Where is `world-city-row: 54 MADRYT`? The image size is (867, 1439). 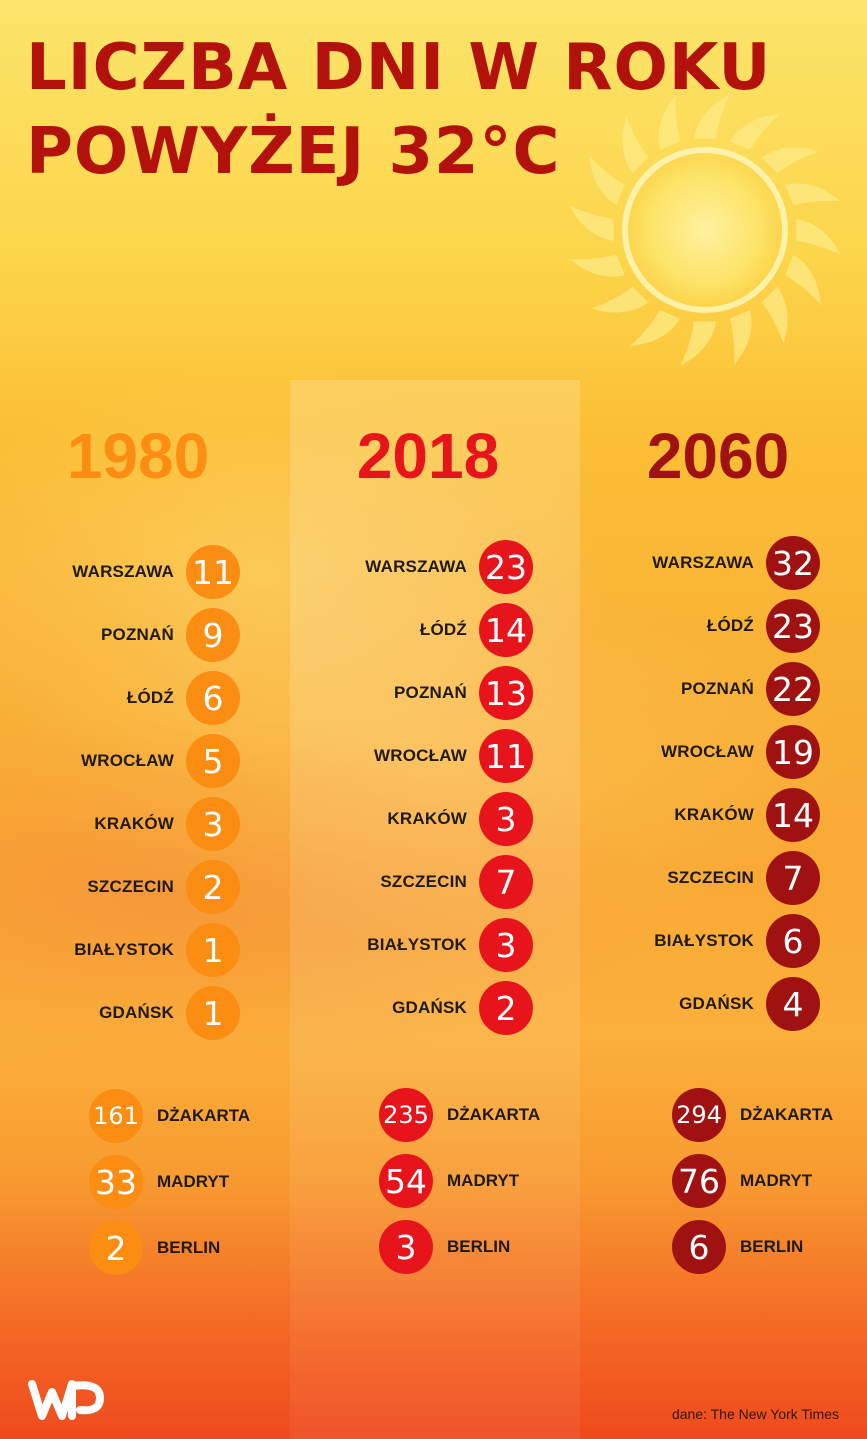
world-city-row: 54 MADRYT is located at coordinates (449, 1181).